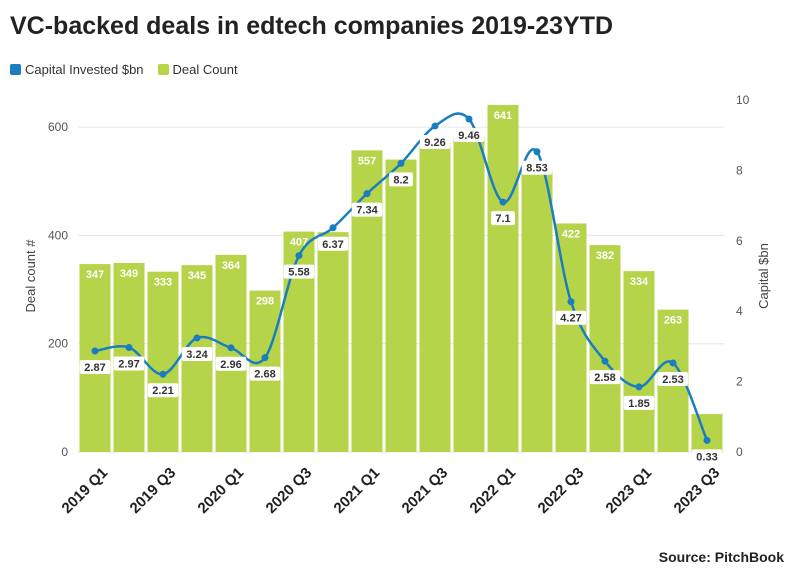 This screenshot has height=575, width=796. Describe the element at coordinates (401, 163) in the screenshot. I see `capital-point-2021-Q2` at that location.